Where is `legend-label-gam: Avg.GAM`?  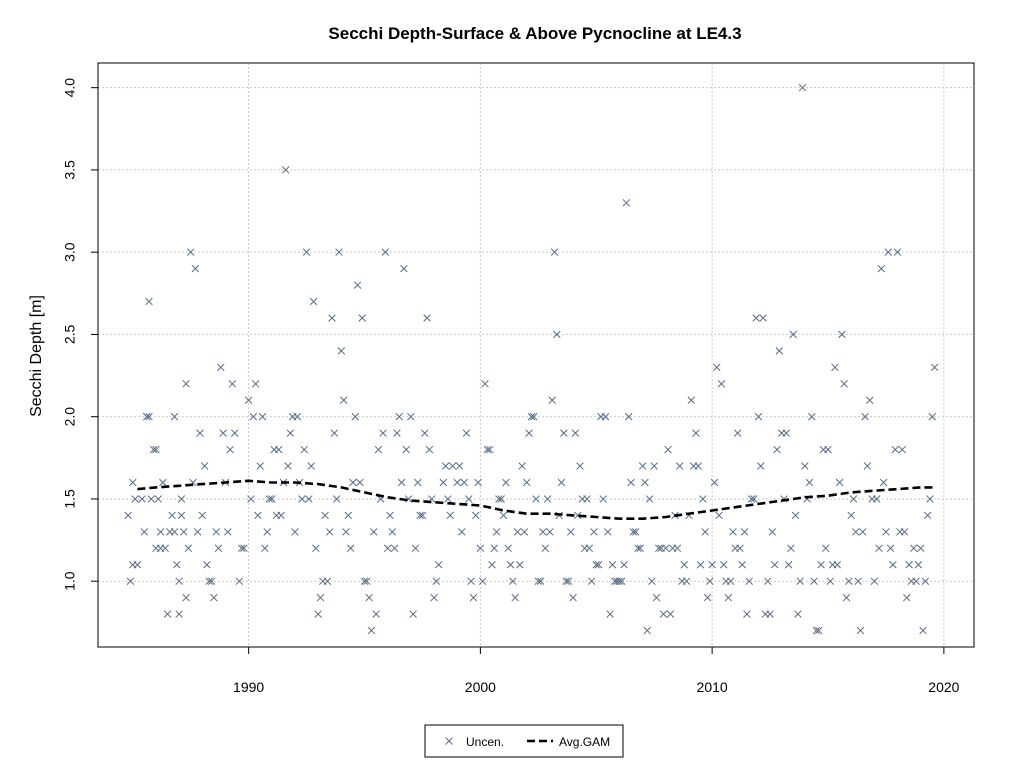
legend-label-gam: Avg.GAM is located at coordinates (584, 742).